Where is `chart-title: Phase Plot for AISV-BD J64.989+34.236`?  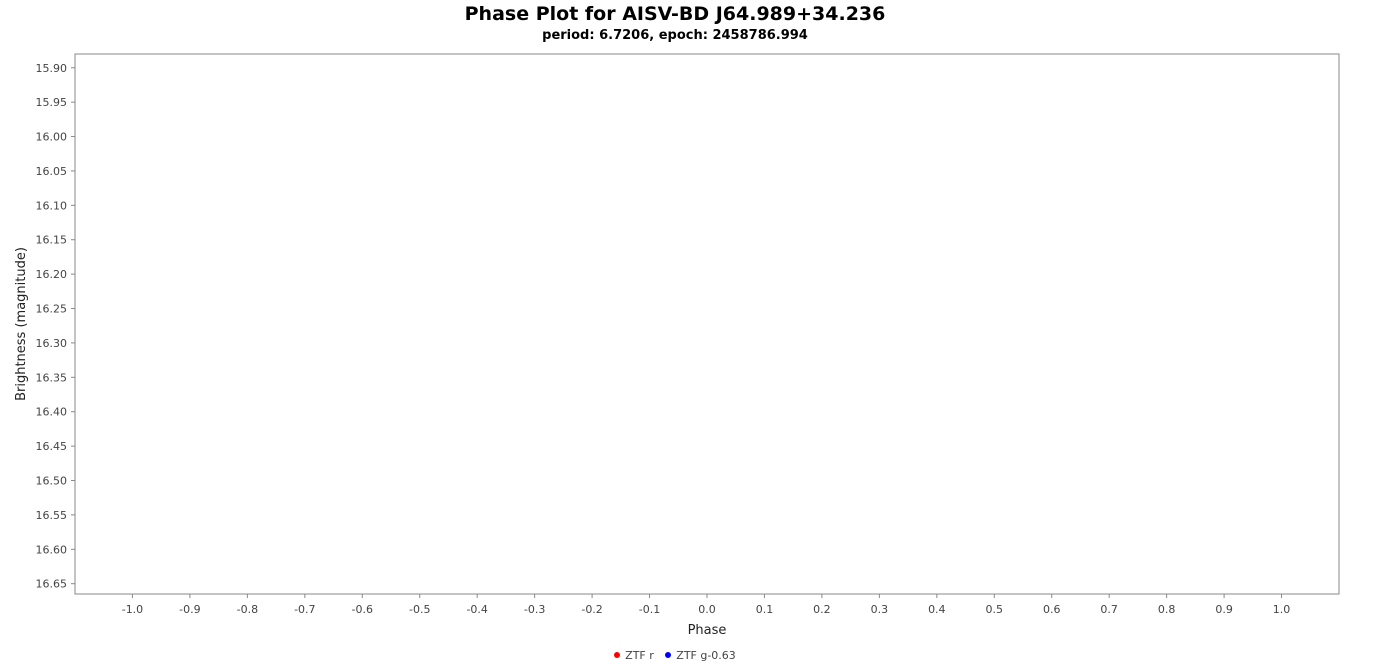 chart-title: Phase Plot for AISV-BD J64.989+34.236 is located at coordinates (675, 14).